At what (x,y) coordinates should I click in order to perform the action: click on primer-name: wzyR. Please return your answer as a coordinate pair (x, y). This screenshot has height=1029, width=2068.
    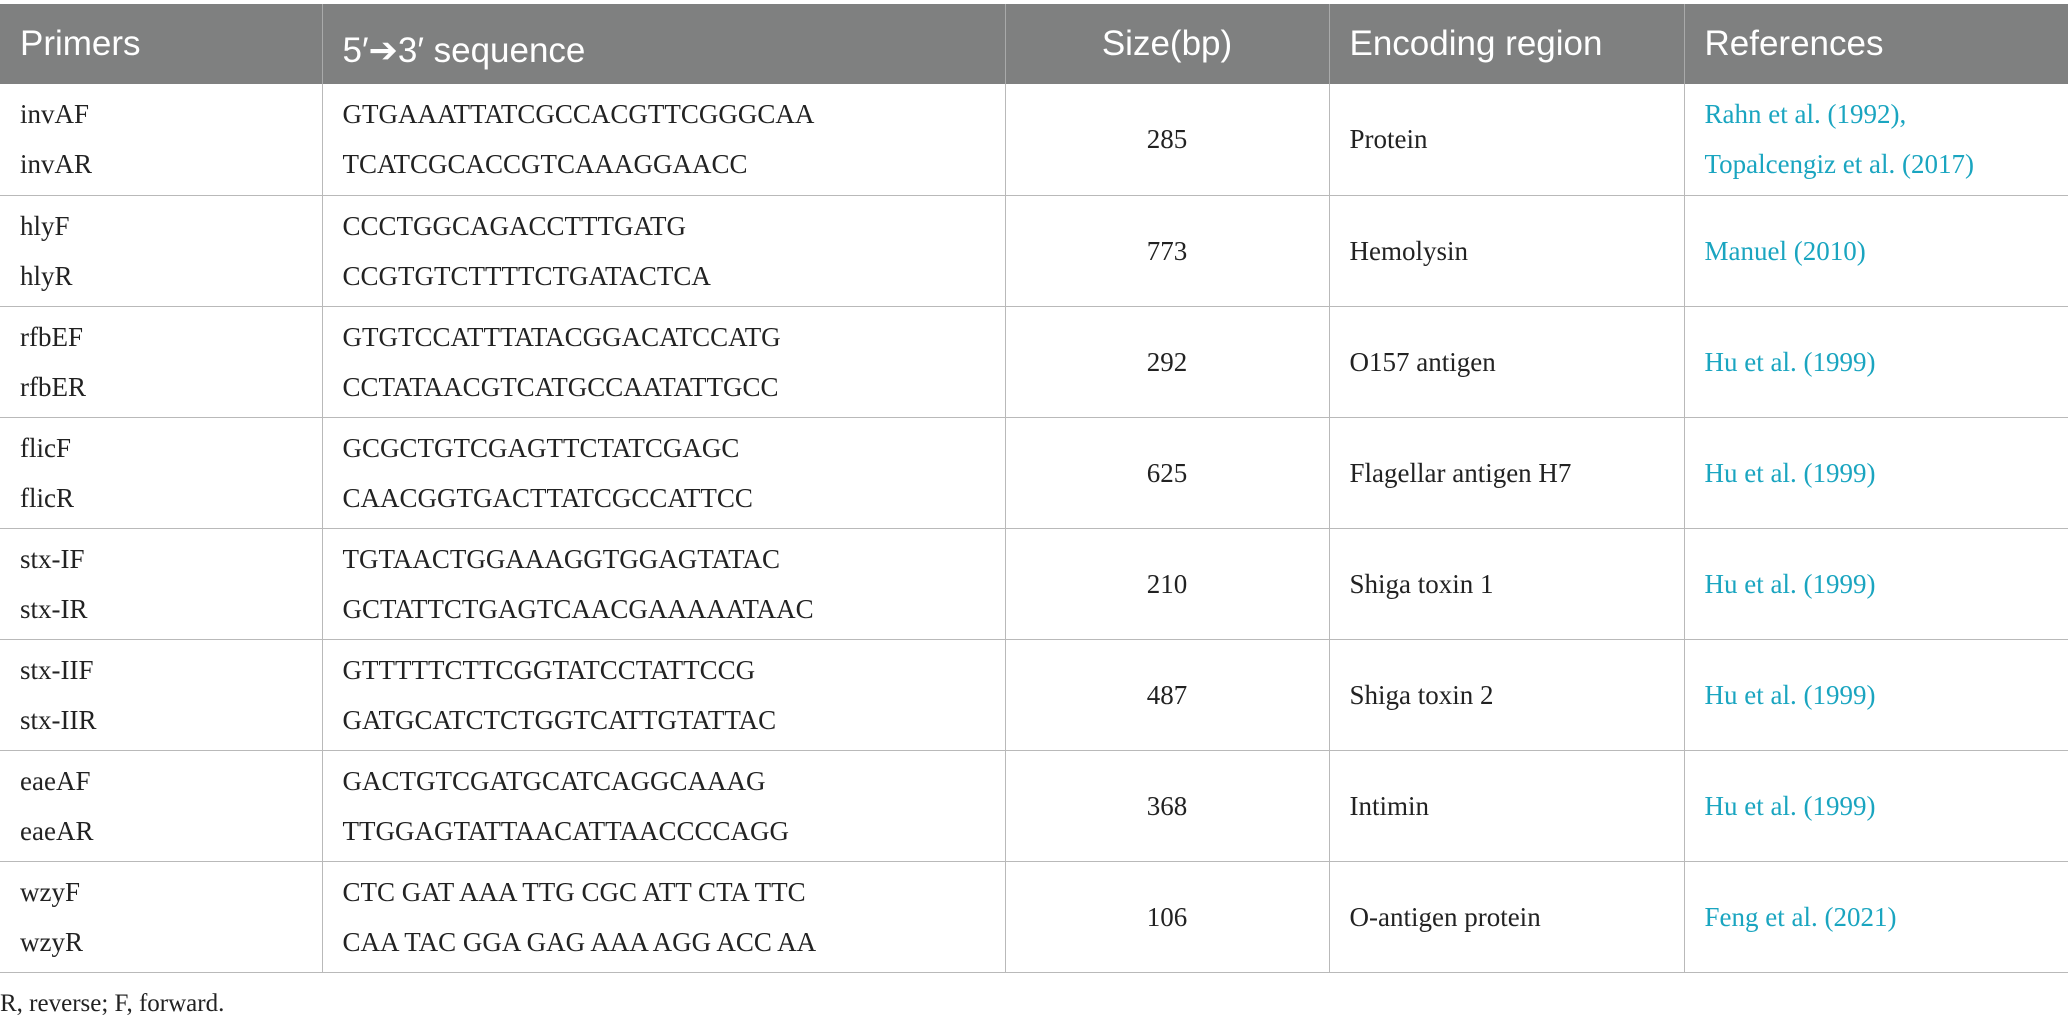
    Looking at the image, I should click on (51, 941).